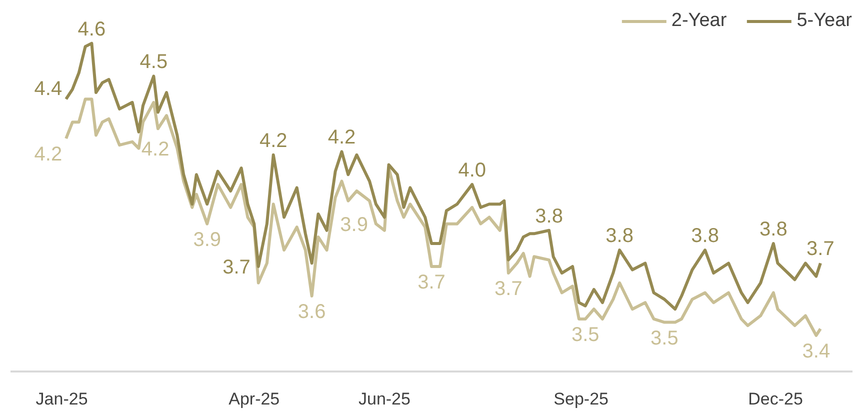 This screenshot has height=411, width=862. I want to click on annotation: 4.6, so click(92, 29).